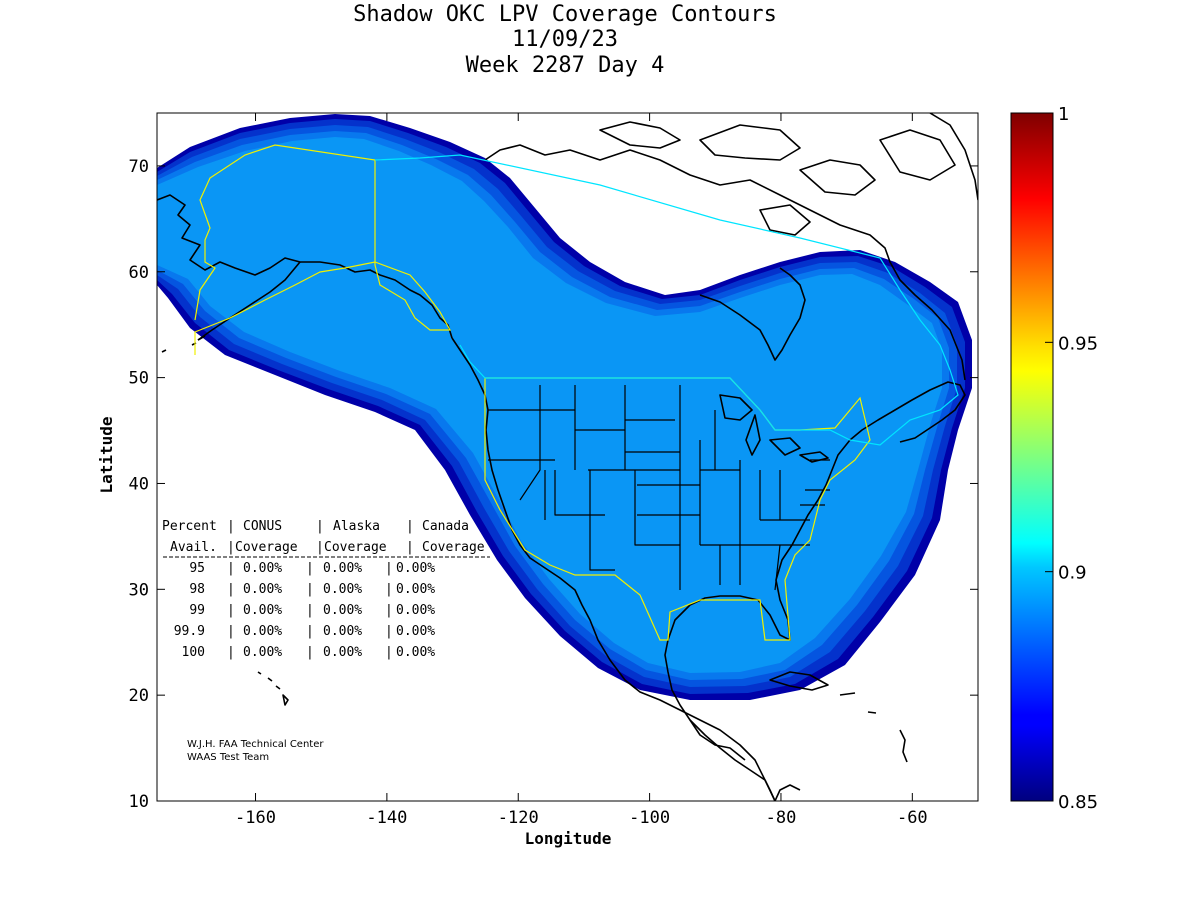 Image resolution: width=1200 pixels, height=900 pixels. I want to click on y-tick-label: 50, so click(139, 379).